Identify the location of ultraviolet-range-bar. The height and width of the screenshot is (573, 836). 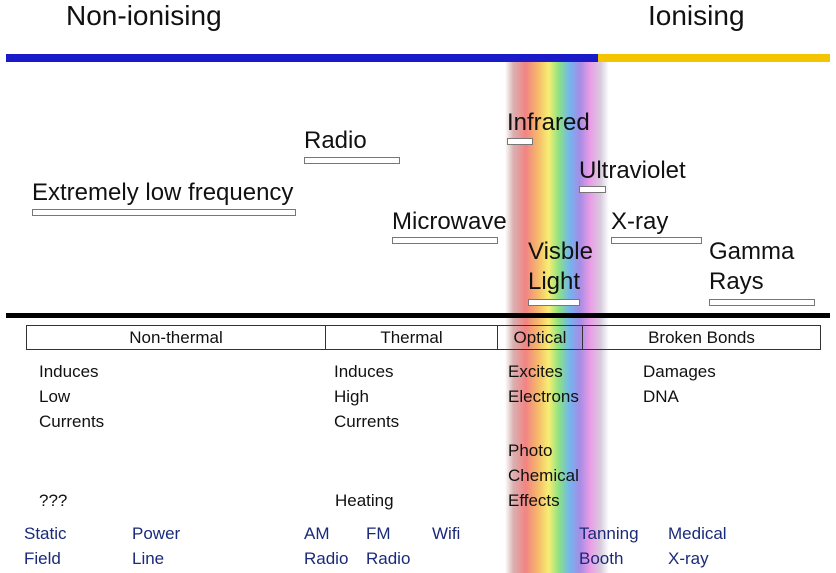
(592, 189).